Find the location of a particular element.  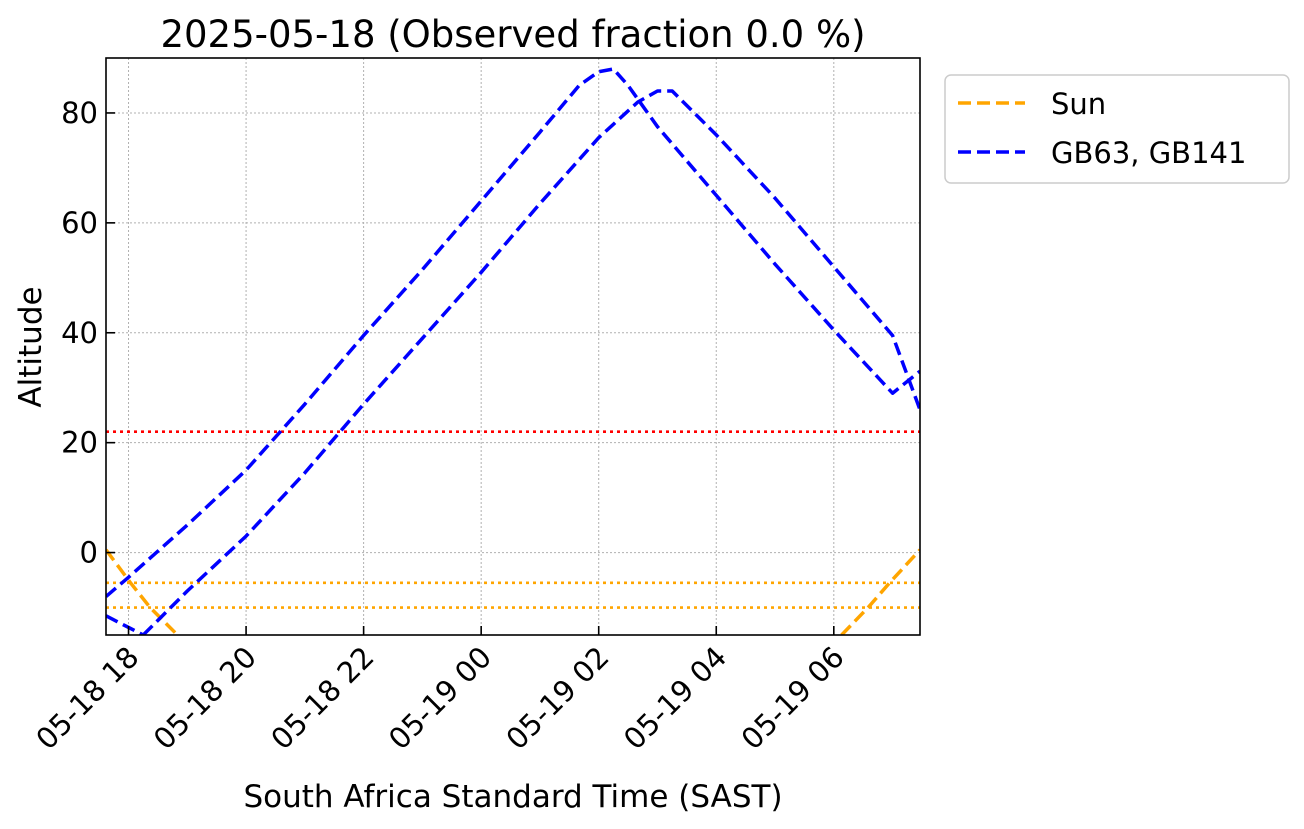

x-tick-label: 05-19 00 is located at coordinates (440, 698).